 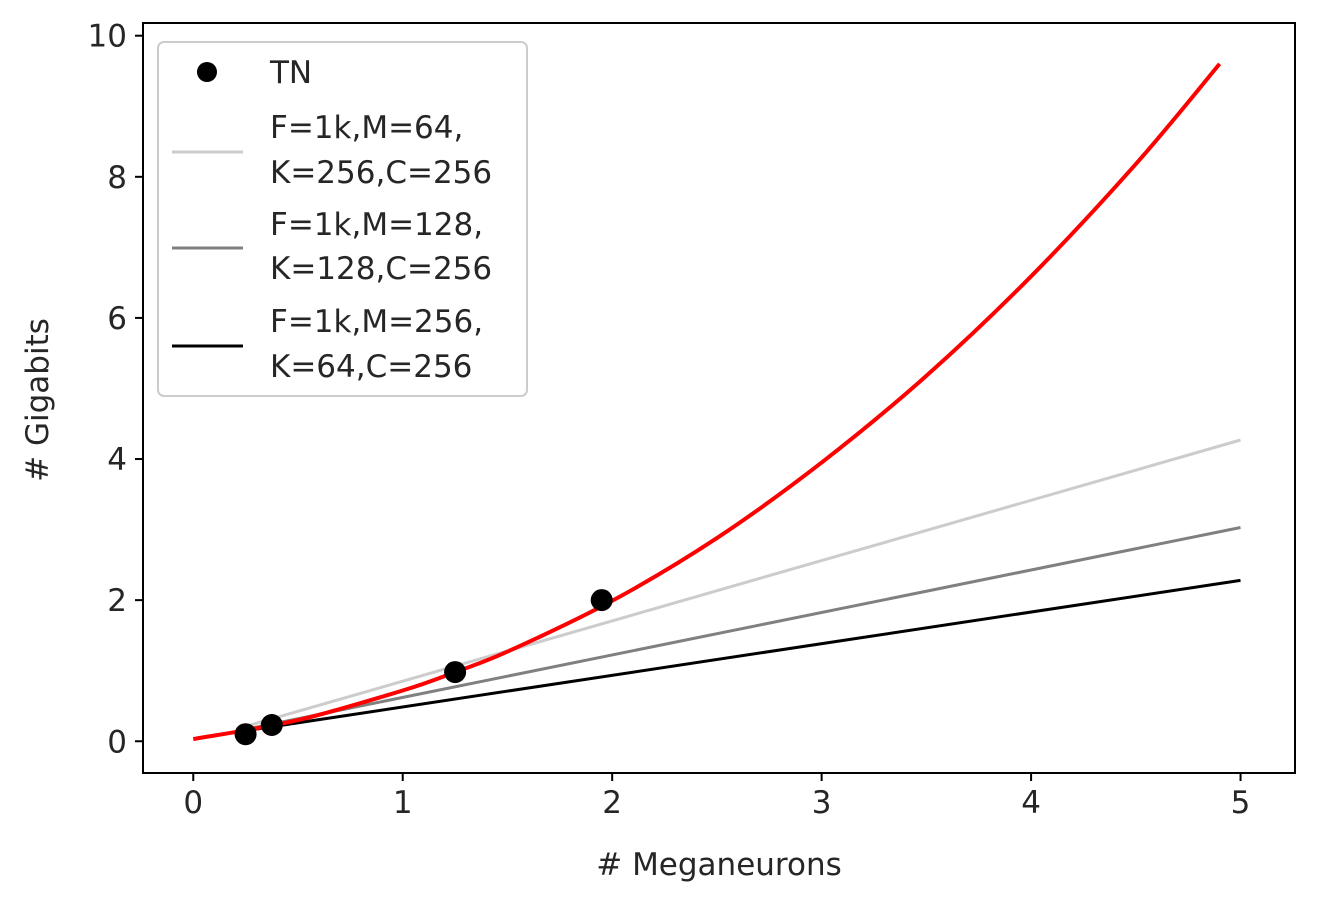 What do you see at coordinates (612, 803) in the screenshot?
I see `x-tick-label: 2` at bounding box center [612, 803].